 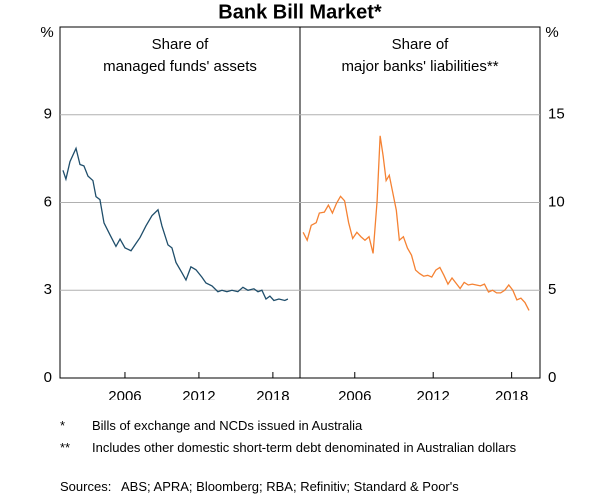 I want to click on y-tick-label: 6, so click(x=48, y=201).